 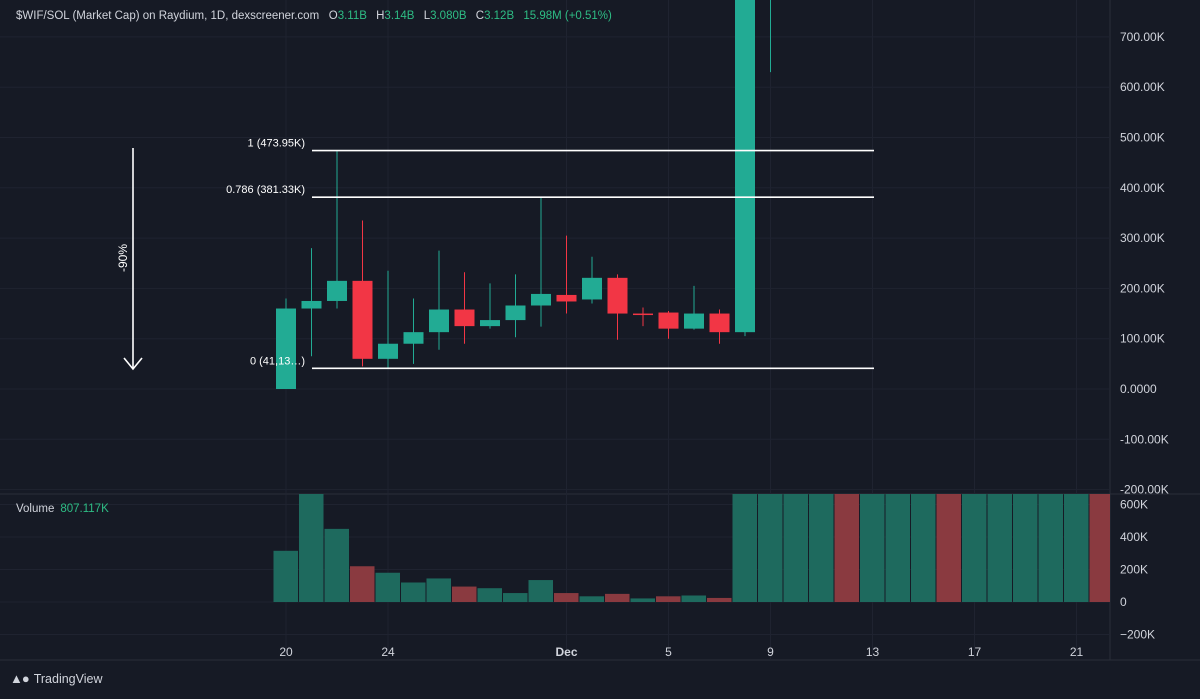 What do you see at coordinates (380, 16) in the screenshot?
I see `high-label: H` at bounding box center [380, 16].